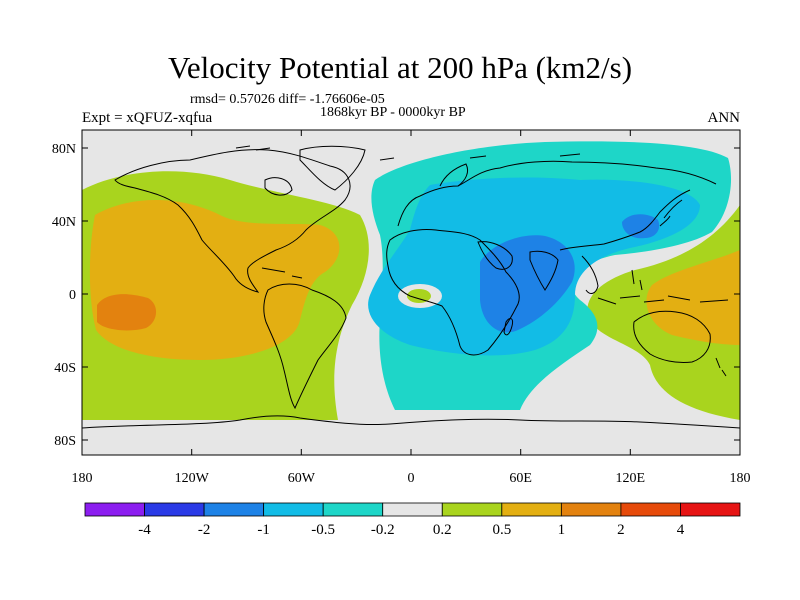 The height and width of the screenshot is (600, 800). Describe the element at coordinates (562, 530) in the screenshot. I see `colorbar-label: 1` at that location.